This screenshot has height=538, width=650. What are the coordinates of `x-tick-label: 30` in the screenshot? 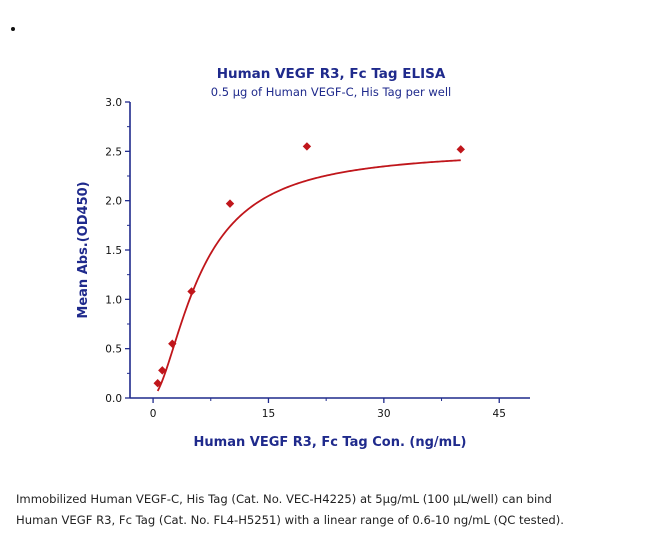 It's located at (383, 414).